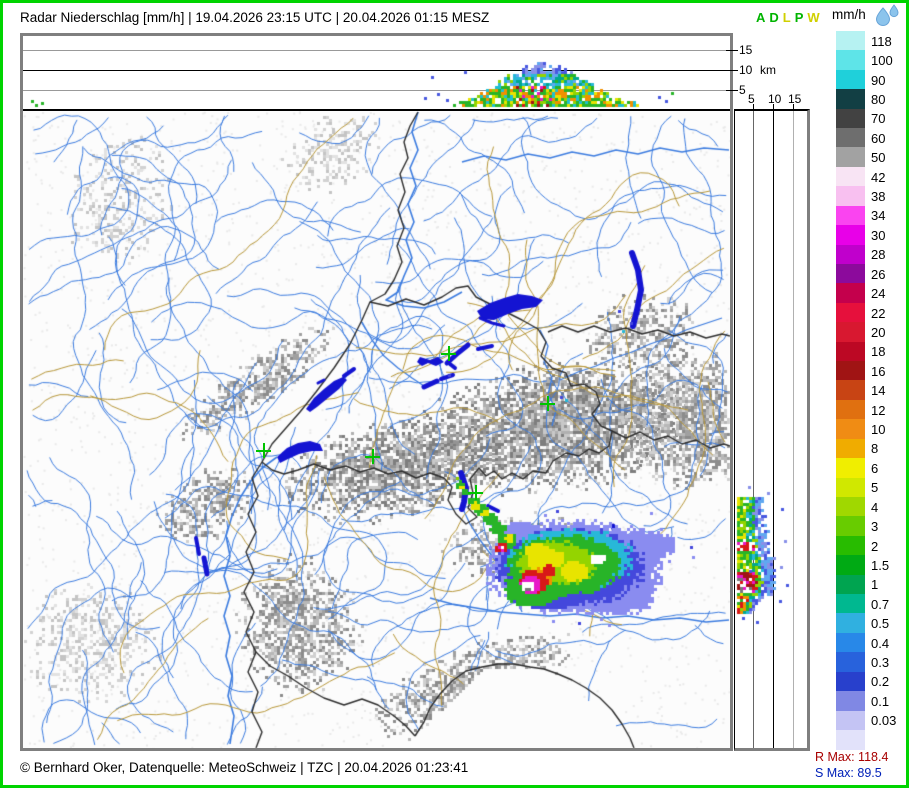 This screenshot has height=788, width=909. Describe the element at coordinates (880, 682) in the screenshot. I see `scale-label-0.2: 0.2` at that location.